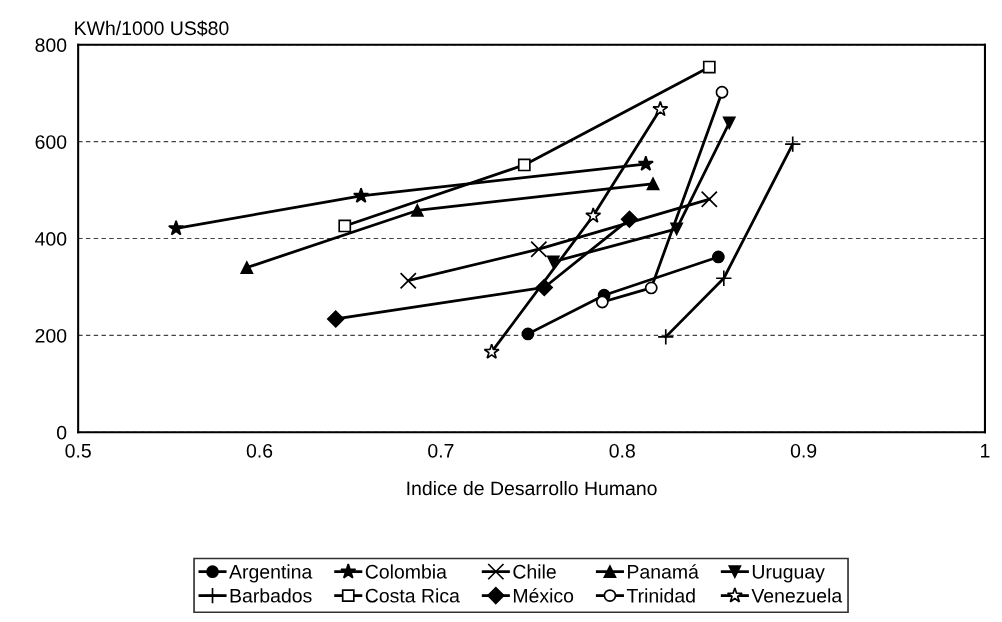 Image resolution: width=1002 pixels, height=622 pixels. I want to click on legend-label: Panamá, so click(663, 571).